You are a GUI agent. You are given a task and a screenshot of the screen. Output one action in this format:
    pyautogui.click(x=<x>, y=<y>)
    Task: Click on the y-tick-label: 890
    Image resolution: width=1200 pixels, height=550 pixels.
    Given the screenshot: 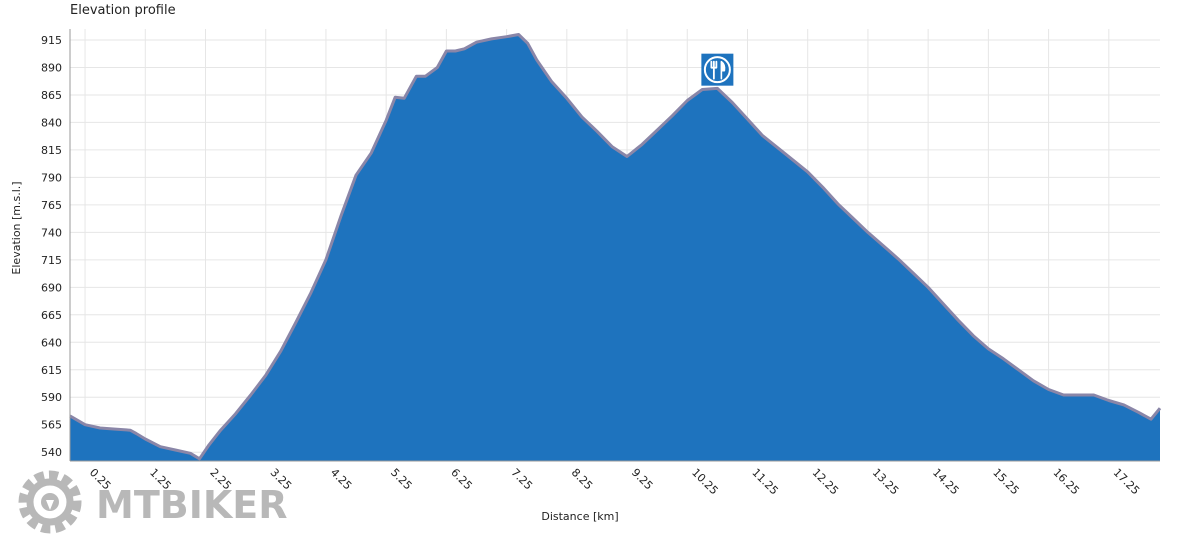 What is the action you would take?
    pyautogui.click(x=51, y=67)
    